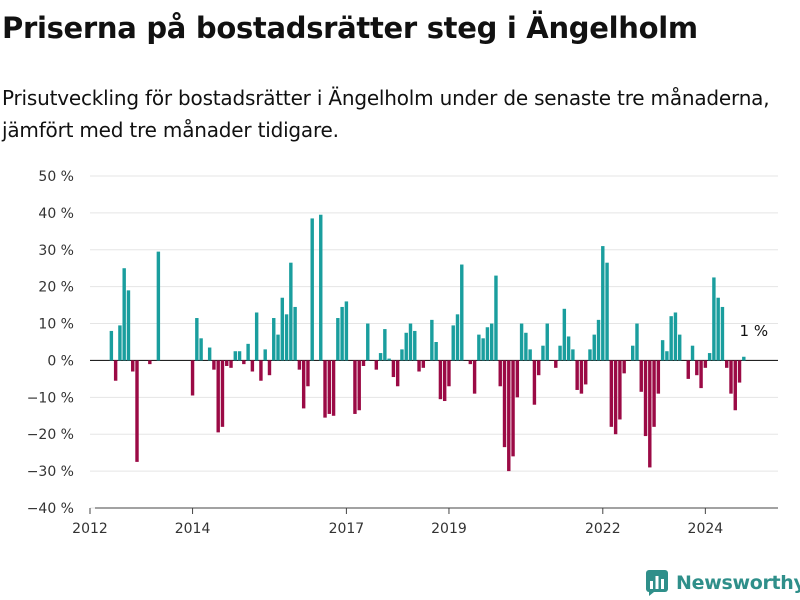 The image size is (800, 600). Describe the element at coordinates (603, 529) in the screenshot. I see `x-tick-label: 2022` at that location.